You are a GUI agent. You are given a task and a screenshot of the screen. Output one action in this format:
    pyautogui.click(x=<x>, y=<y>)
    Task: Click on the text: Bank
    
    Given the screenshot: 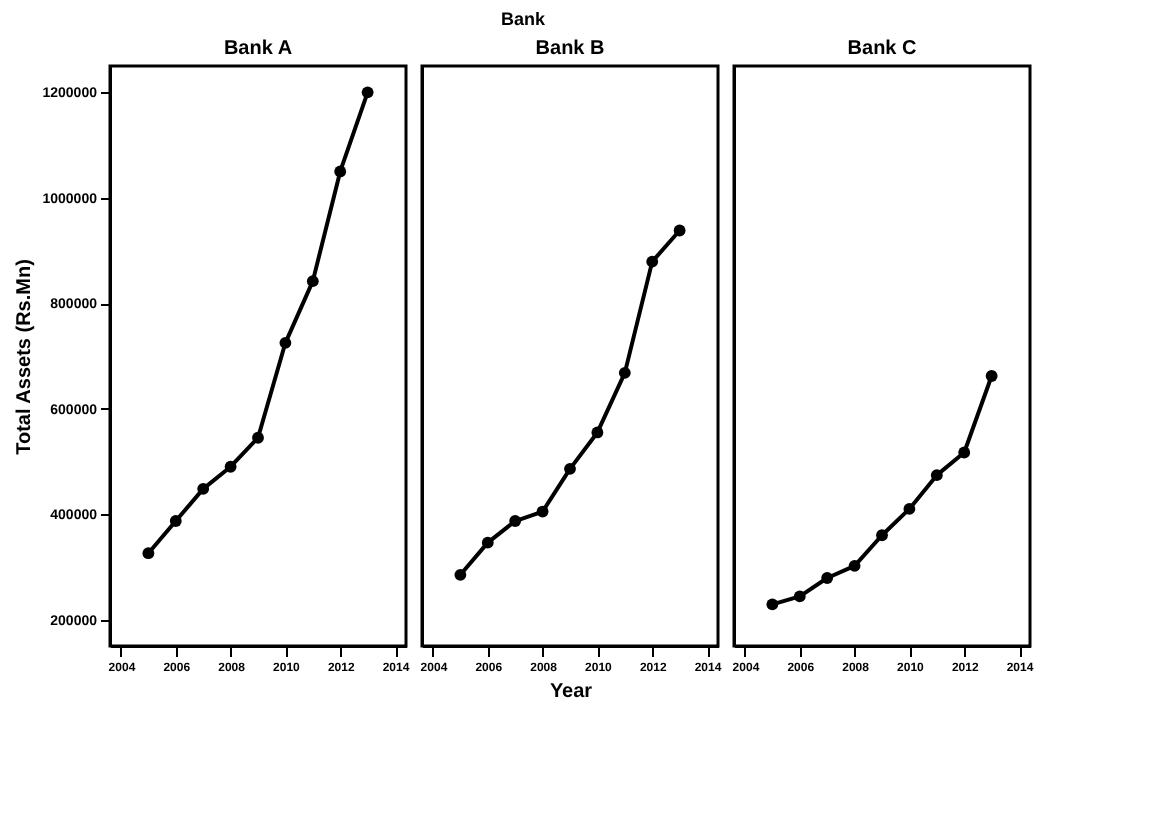 What is the action you would take?
    pyautogui.click(x=523, y=18)
    